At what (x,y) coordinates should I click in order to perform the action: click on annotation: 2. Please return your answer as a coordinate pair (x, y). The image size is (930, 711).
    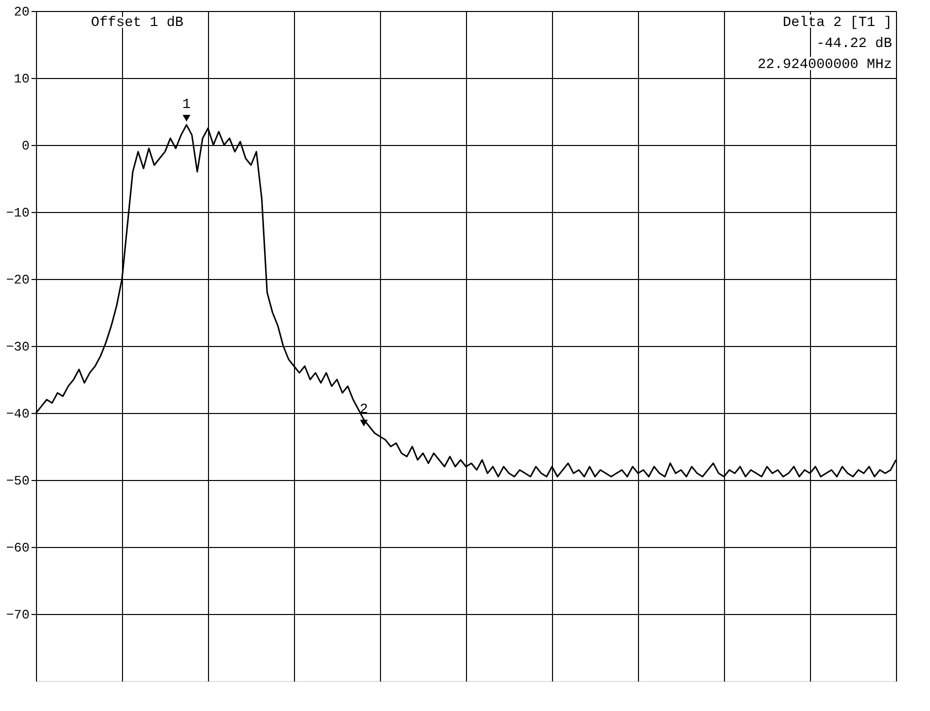
    Looking at the image, I should click on (364, 410).